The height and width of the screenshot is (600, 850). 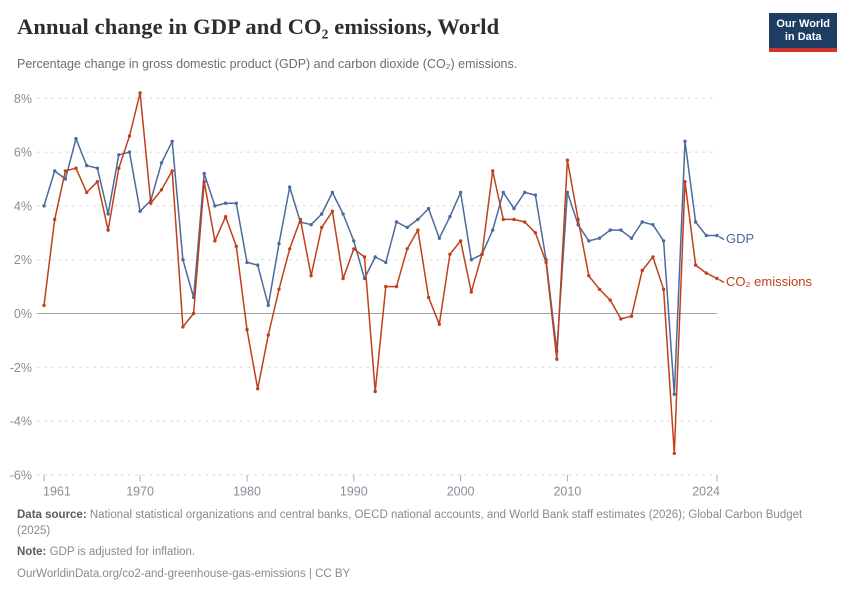 What do you see at coordinates (567, 492) in the screenshot?
I see `x-axis-label: 2010` at bounding box center [567, 492].